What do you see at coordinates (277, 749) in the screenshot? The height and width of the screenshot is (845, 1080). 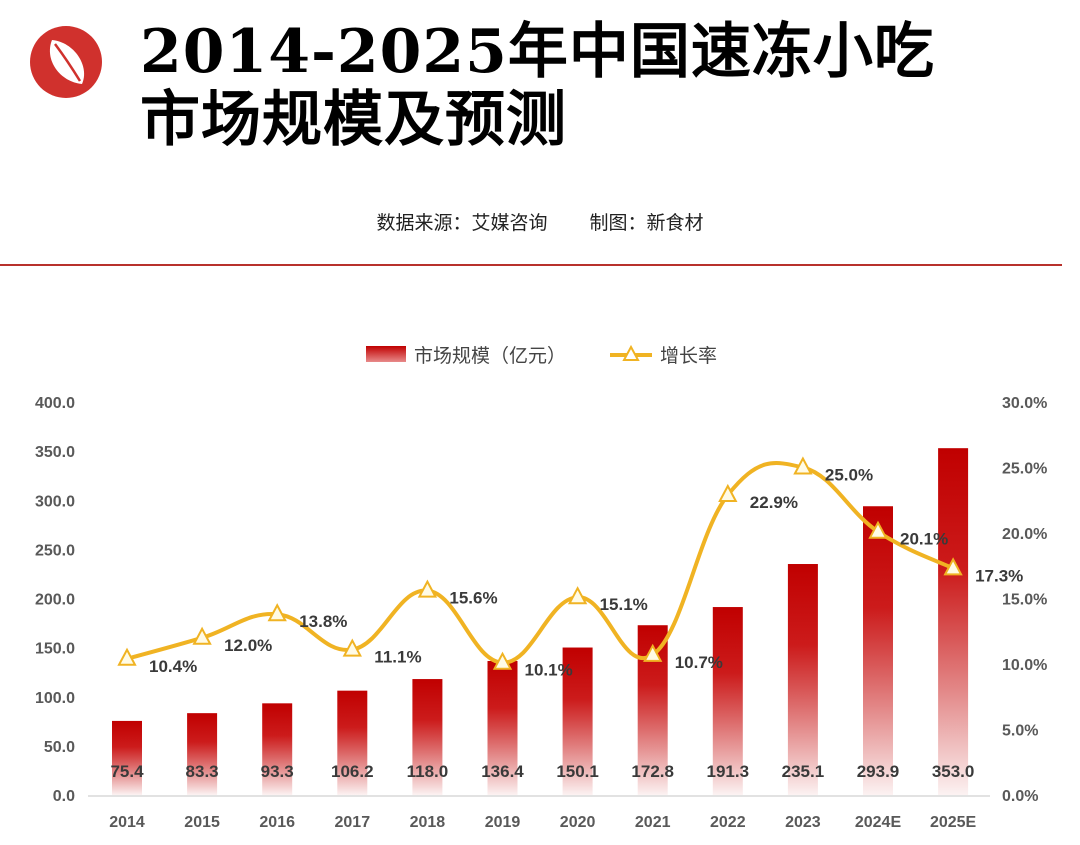 I see `bar-2016` at bounding box center [277, 749].